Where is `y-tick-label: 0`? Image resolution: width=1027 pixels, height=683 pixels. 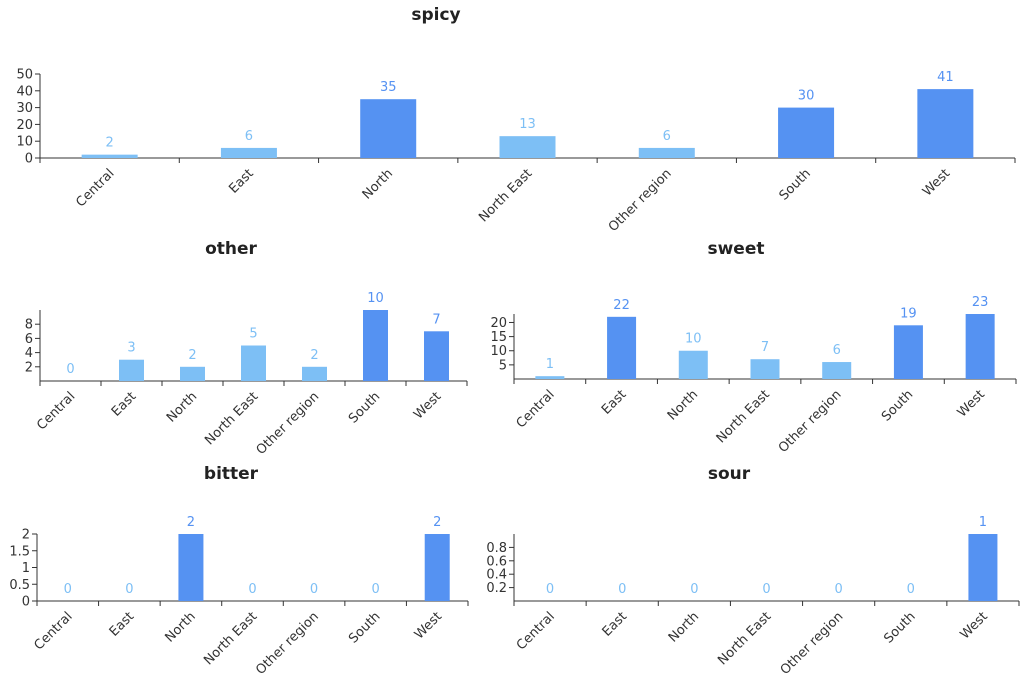 y-tick-label: 0 is located at coordinates (29, 159).